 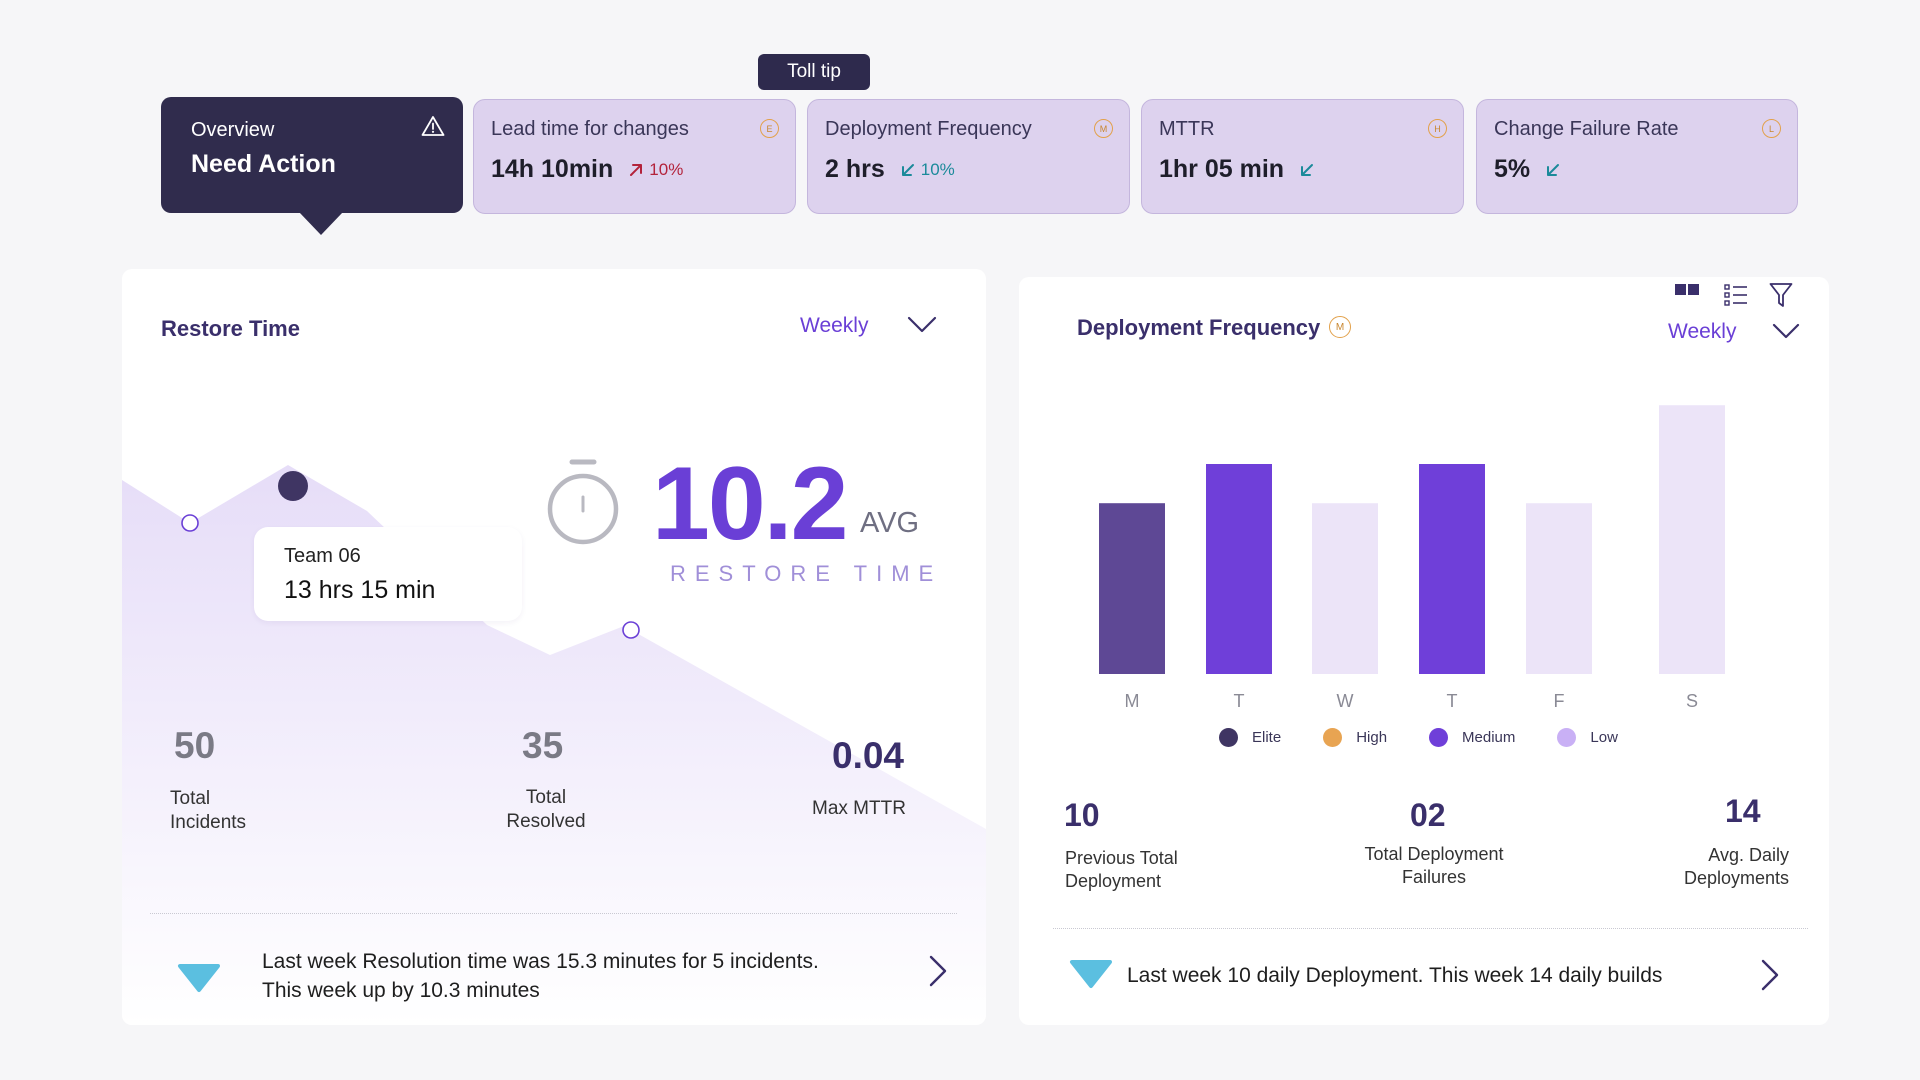 I want to click on grade-badge: L, so click(x=1771, y=128).